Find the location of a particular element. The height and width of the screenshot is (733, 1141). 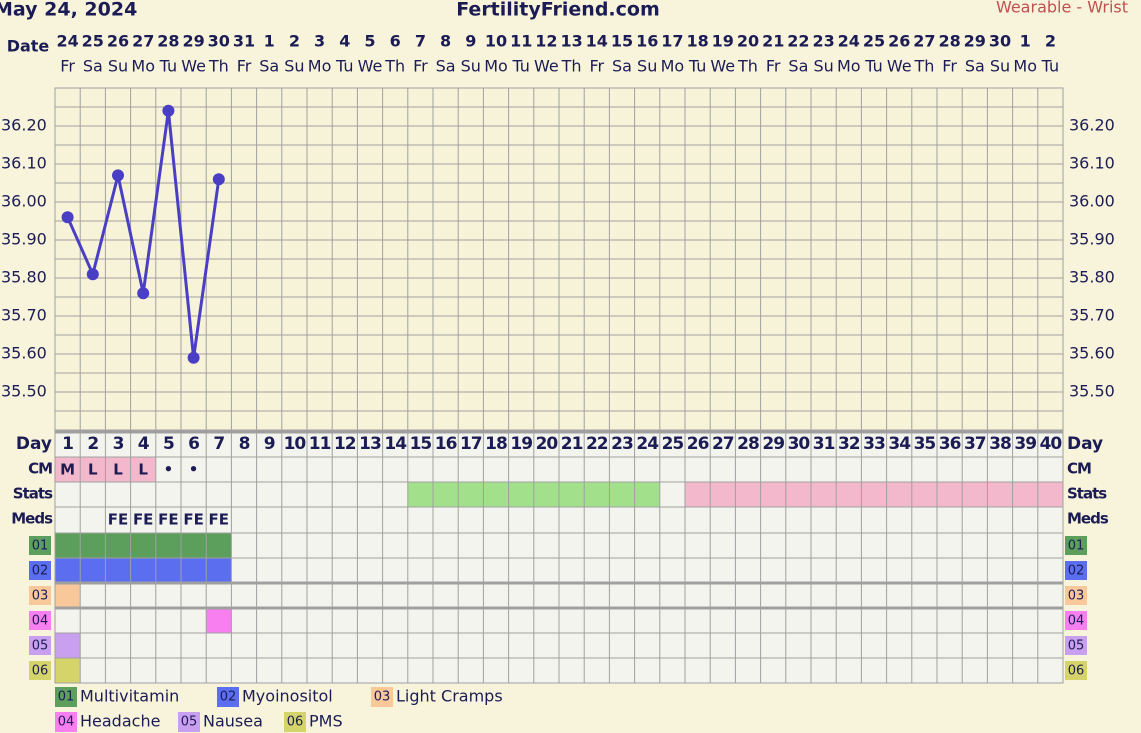

cm-text: M is located at coordinates (67, 470).